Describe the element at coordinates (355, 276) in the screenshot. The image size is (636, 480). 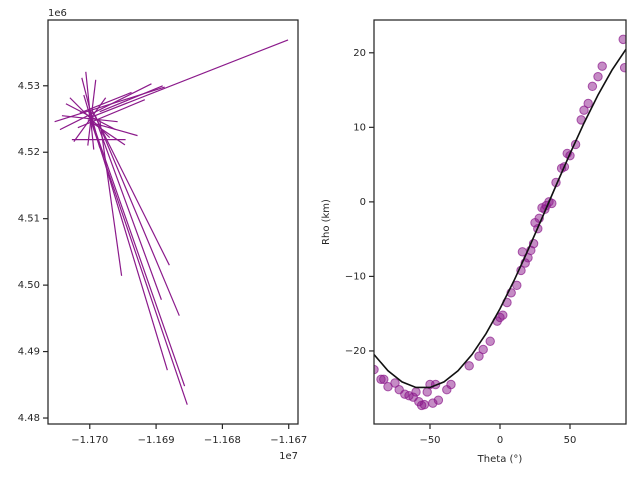
I see `y-tick-label: −10` at that location.